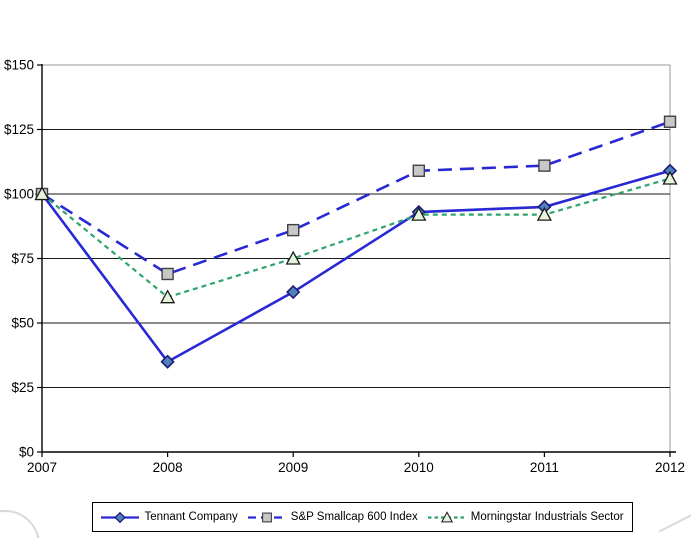 The height and width of the screenshot is (538, 691). I want to click on page-curl-artifact-bottom-right, so click(674, 523).